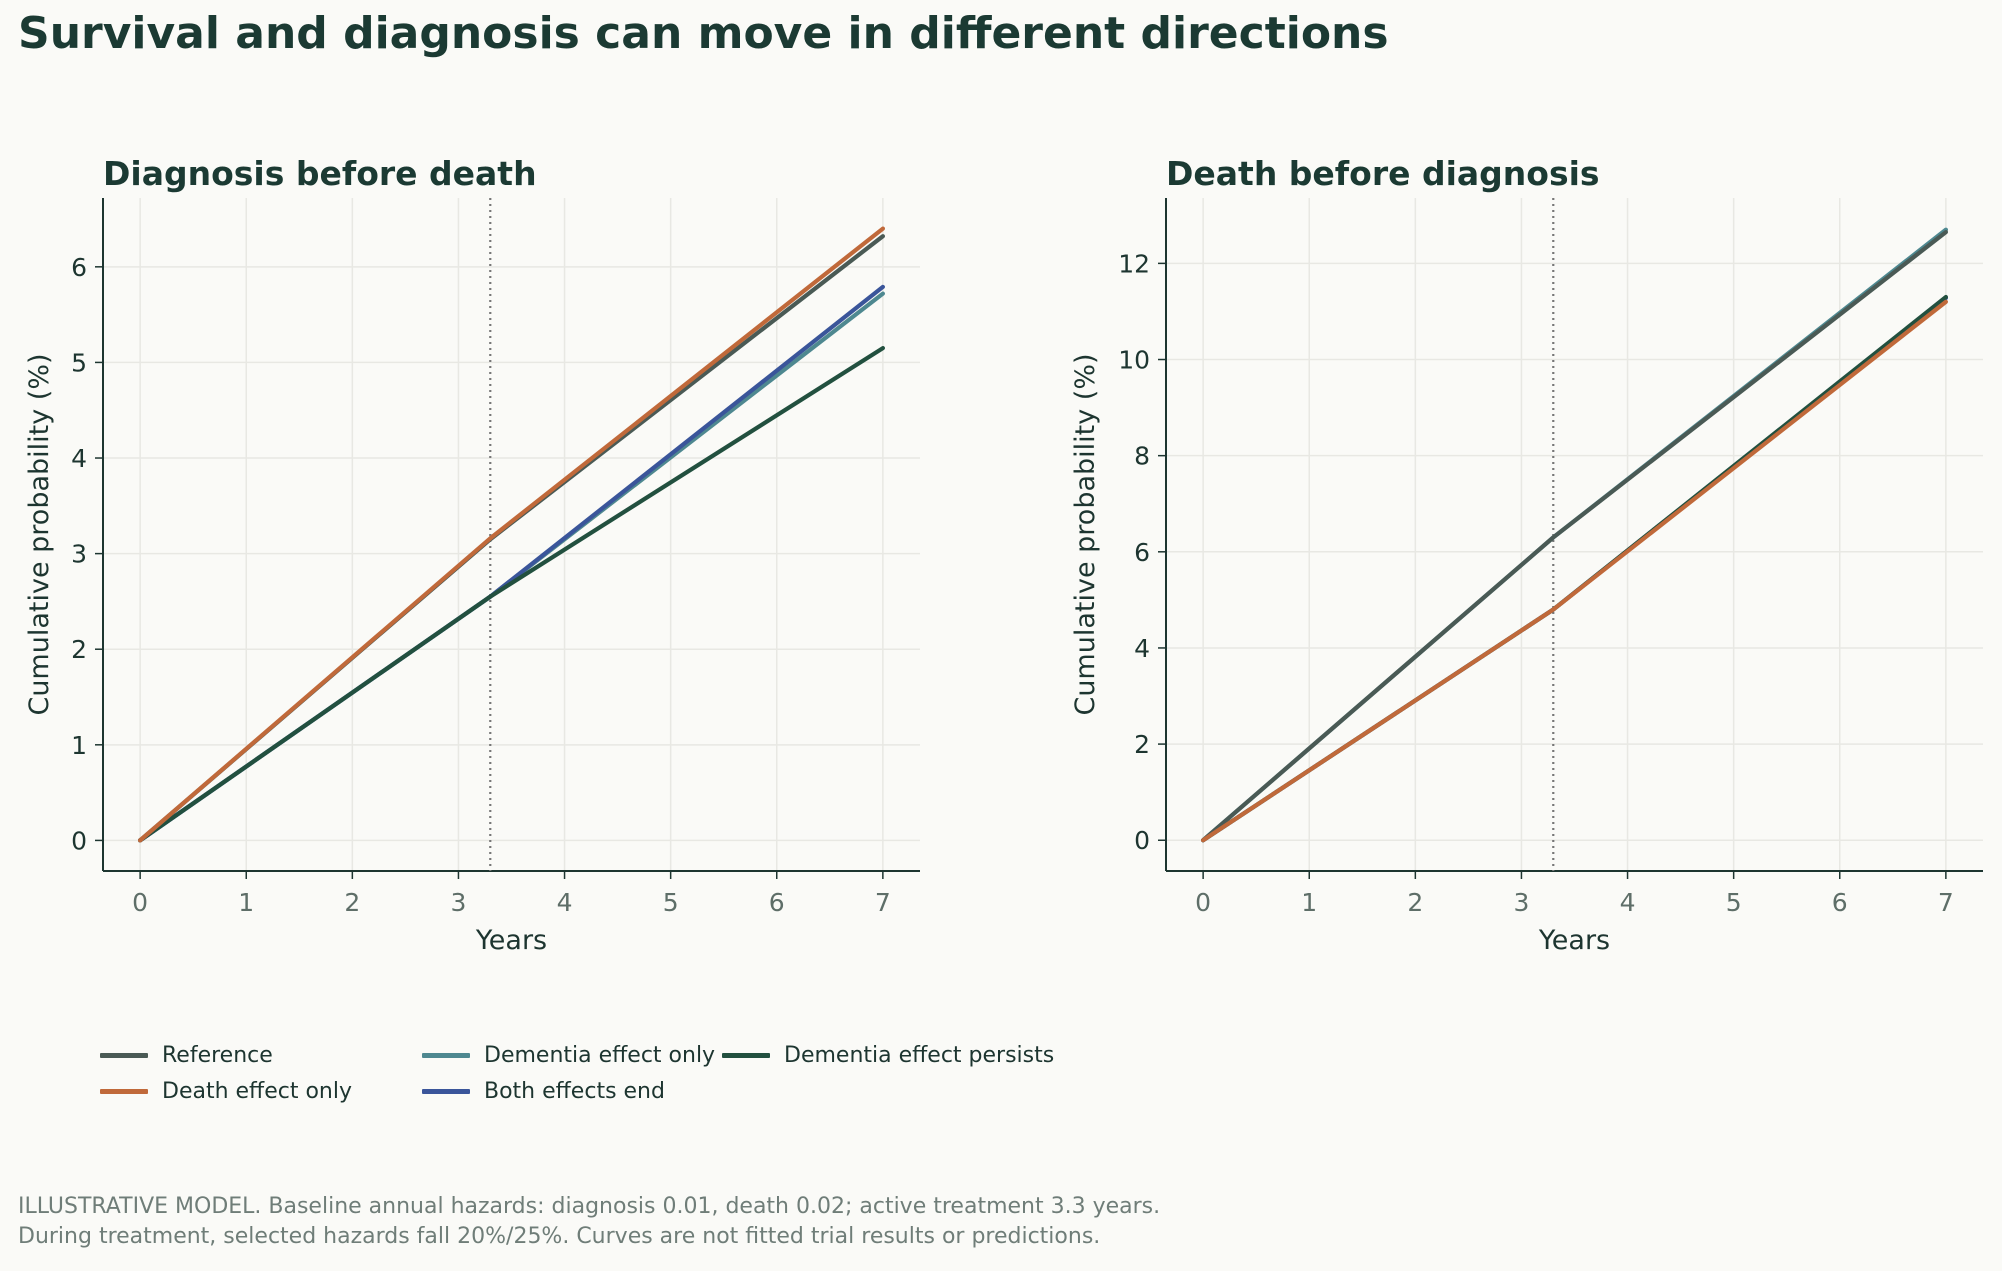 The image size is (2002, 1271). Describe the element at coordinates (671, 902) in the screenshot. I see `panel-left-xtick-label-5: 5` at that location.